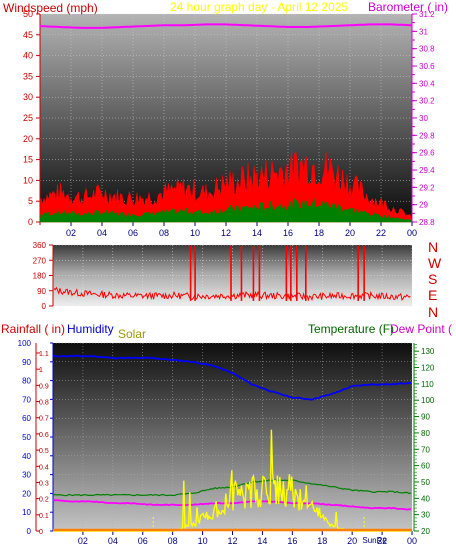 The width and height of the screenshot is (456, 547). I want to click on humidity-tick-label: 30, so click(26, 475).